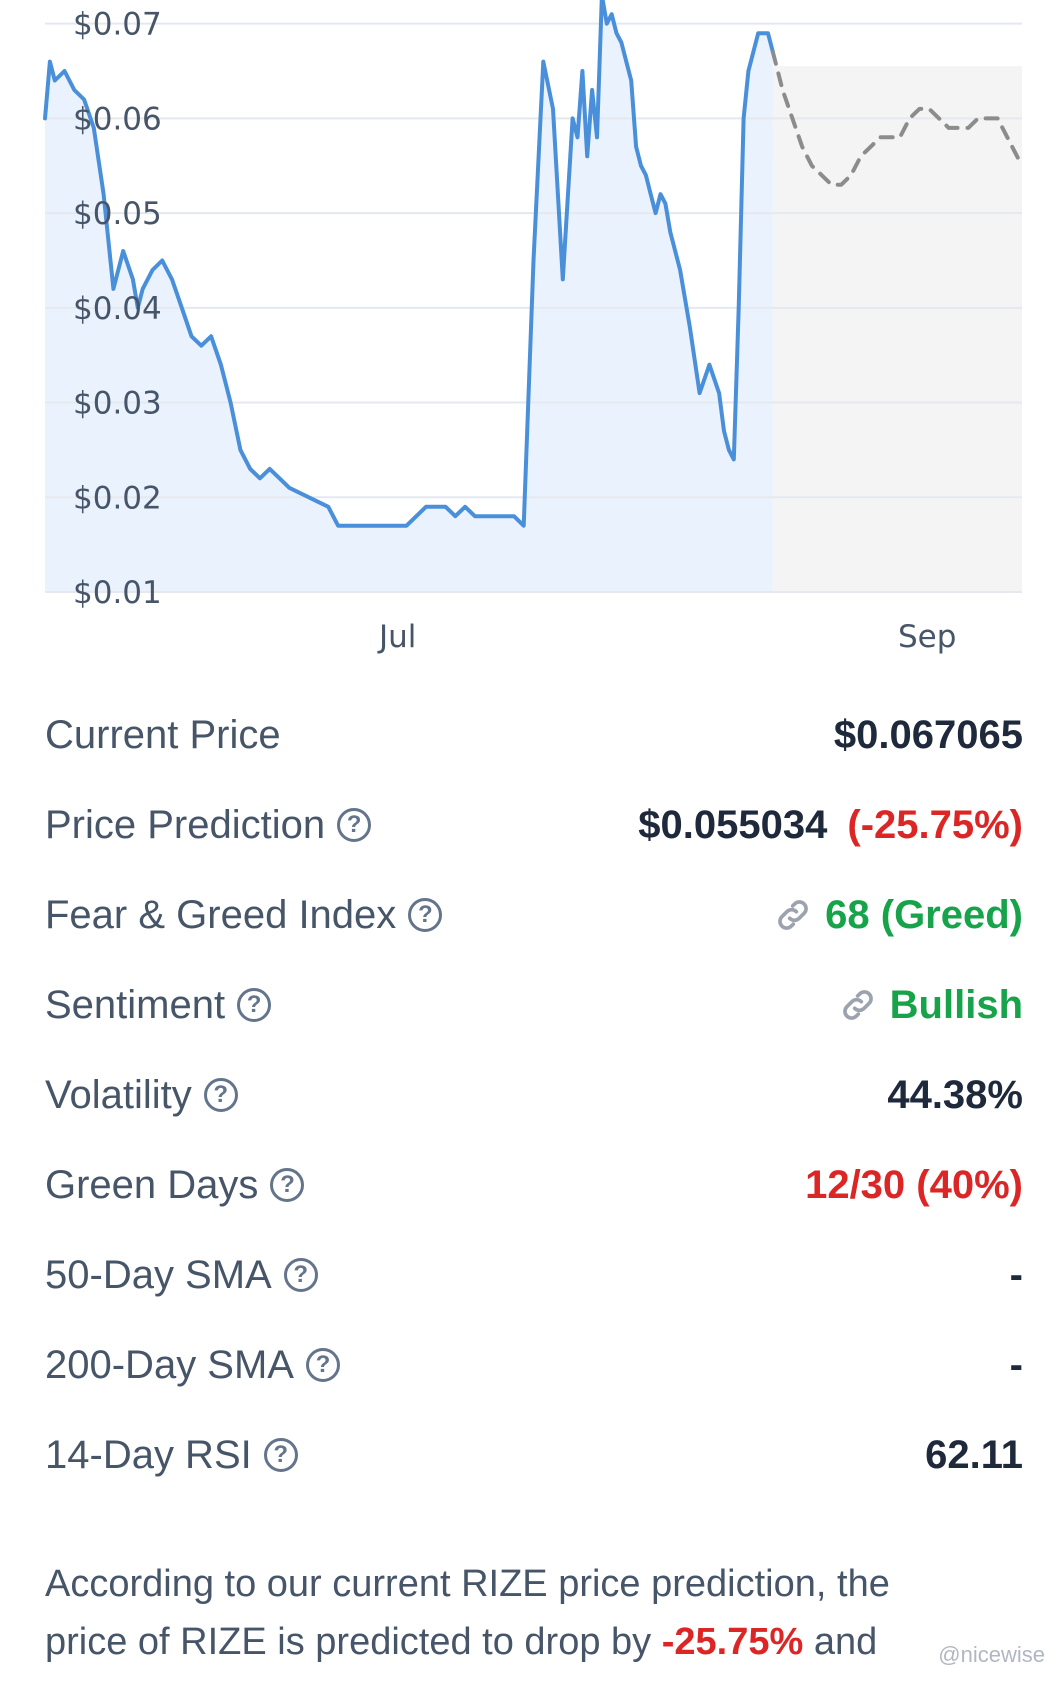 This screenshot has width=1063, height=1688. What do you see at coordinates (956, 1004) in the screenshot?
I see `sentiment-value: Bullish` at bounding box center [956, 1004].